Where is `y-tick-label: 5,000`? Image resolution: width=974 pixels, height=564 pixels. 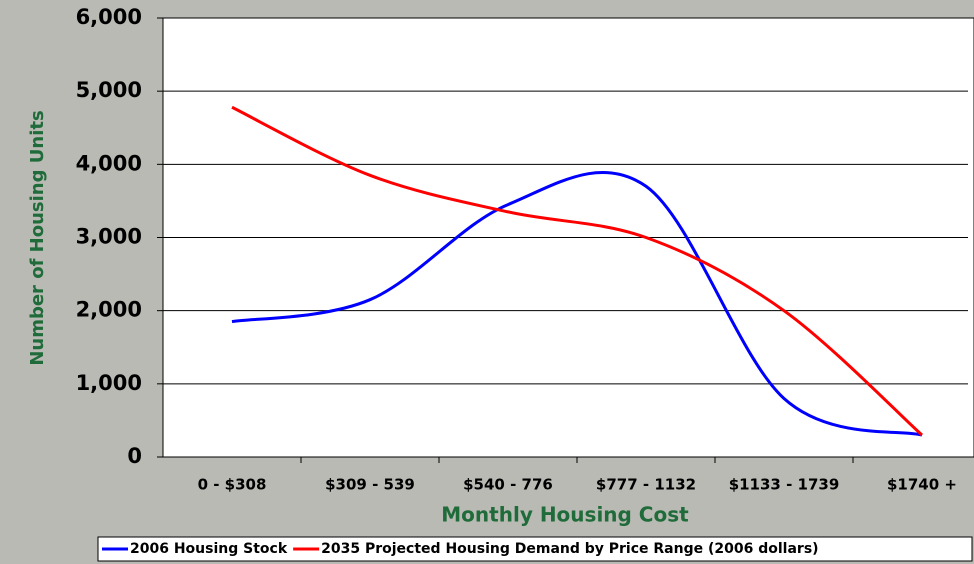
y-tick-label: 5,000 is located at coordinates (109, 90).